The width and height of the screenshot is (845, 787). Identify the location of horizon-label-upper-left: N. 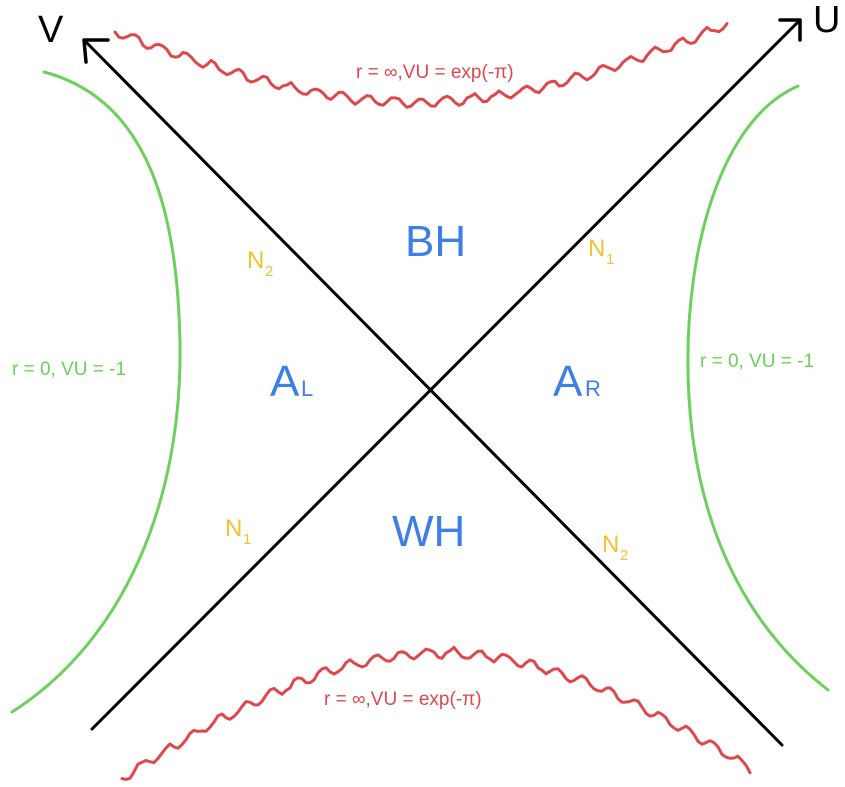
(255, 260).